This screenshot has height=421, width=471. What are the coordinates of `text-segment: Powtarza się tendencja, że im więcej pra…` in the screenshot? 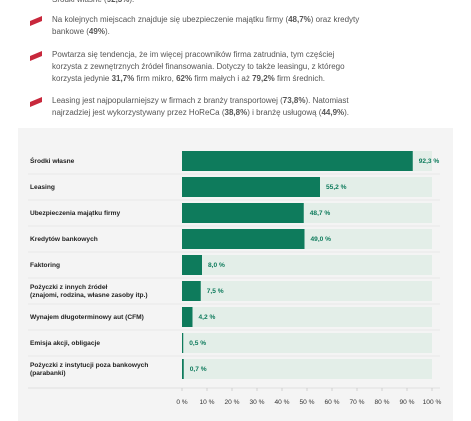 It's located at (193, 54).